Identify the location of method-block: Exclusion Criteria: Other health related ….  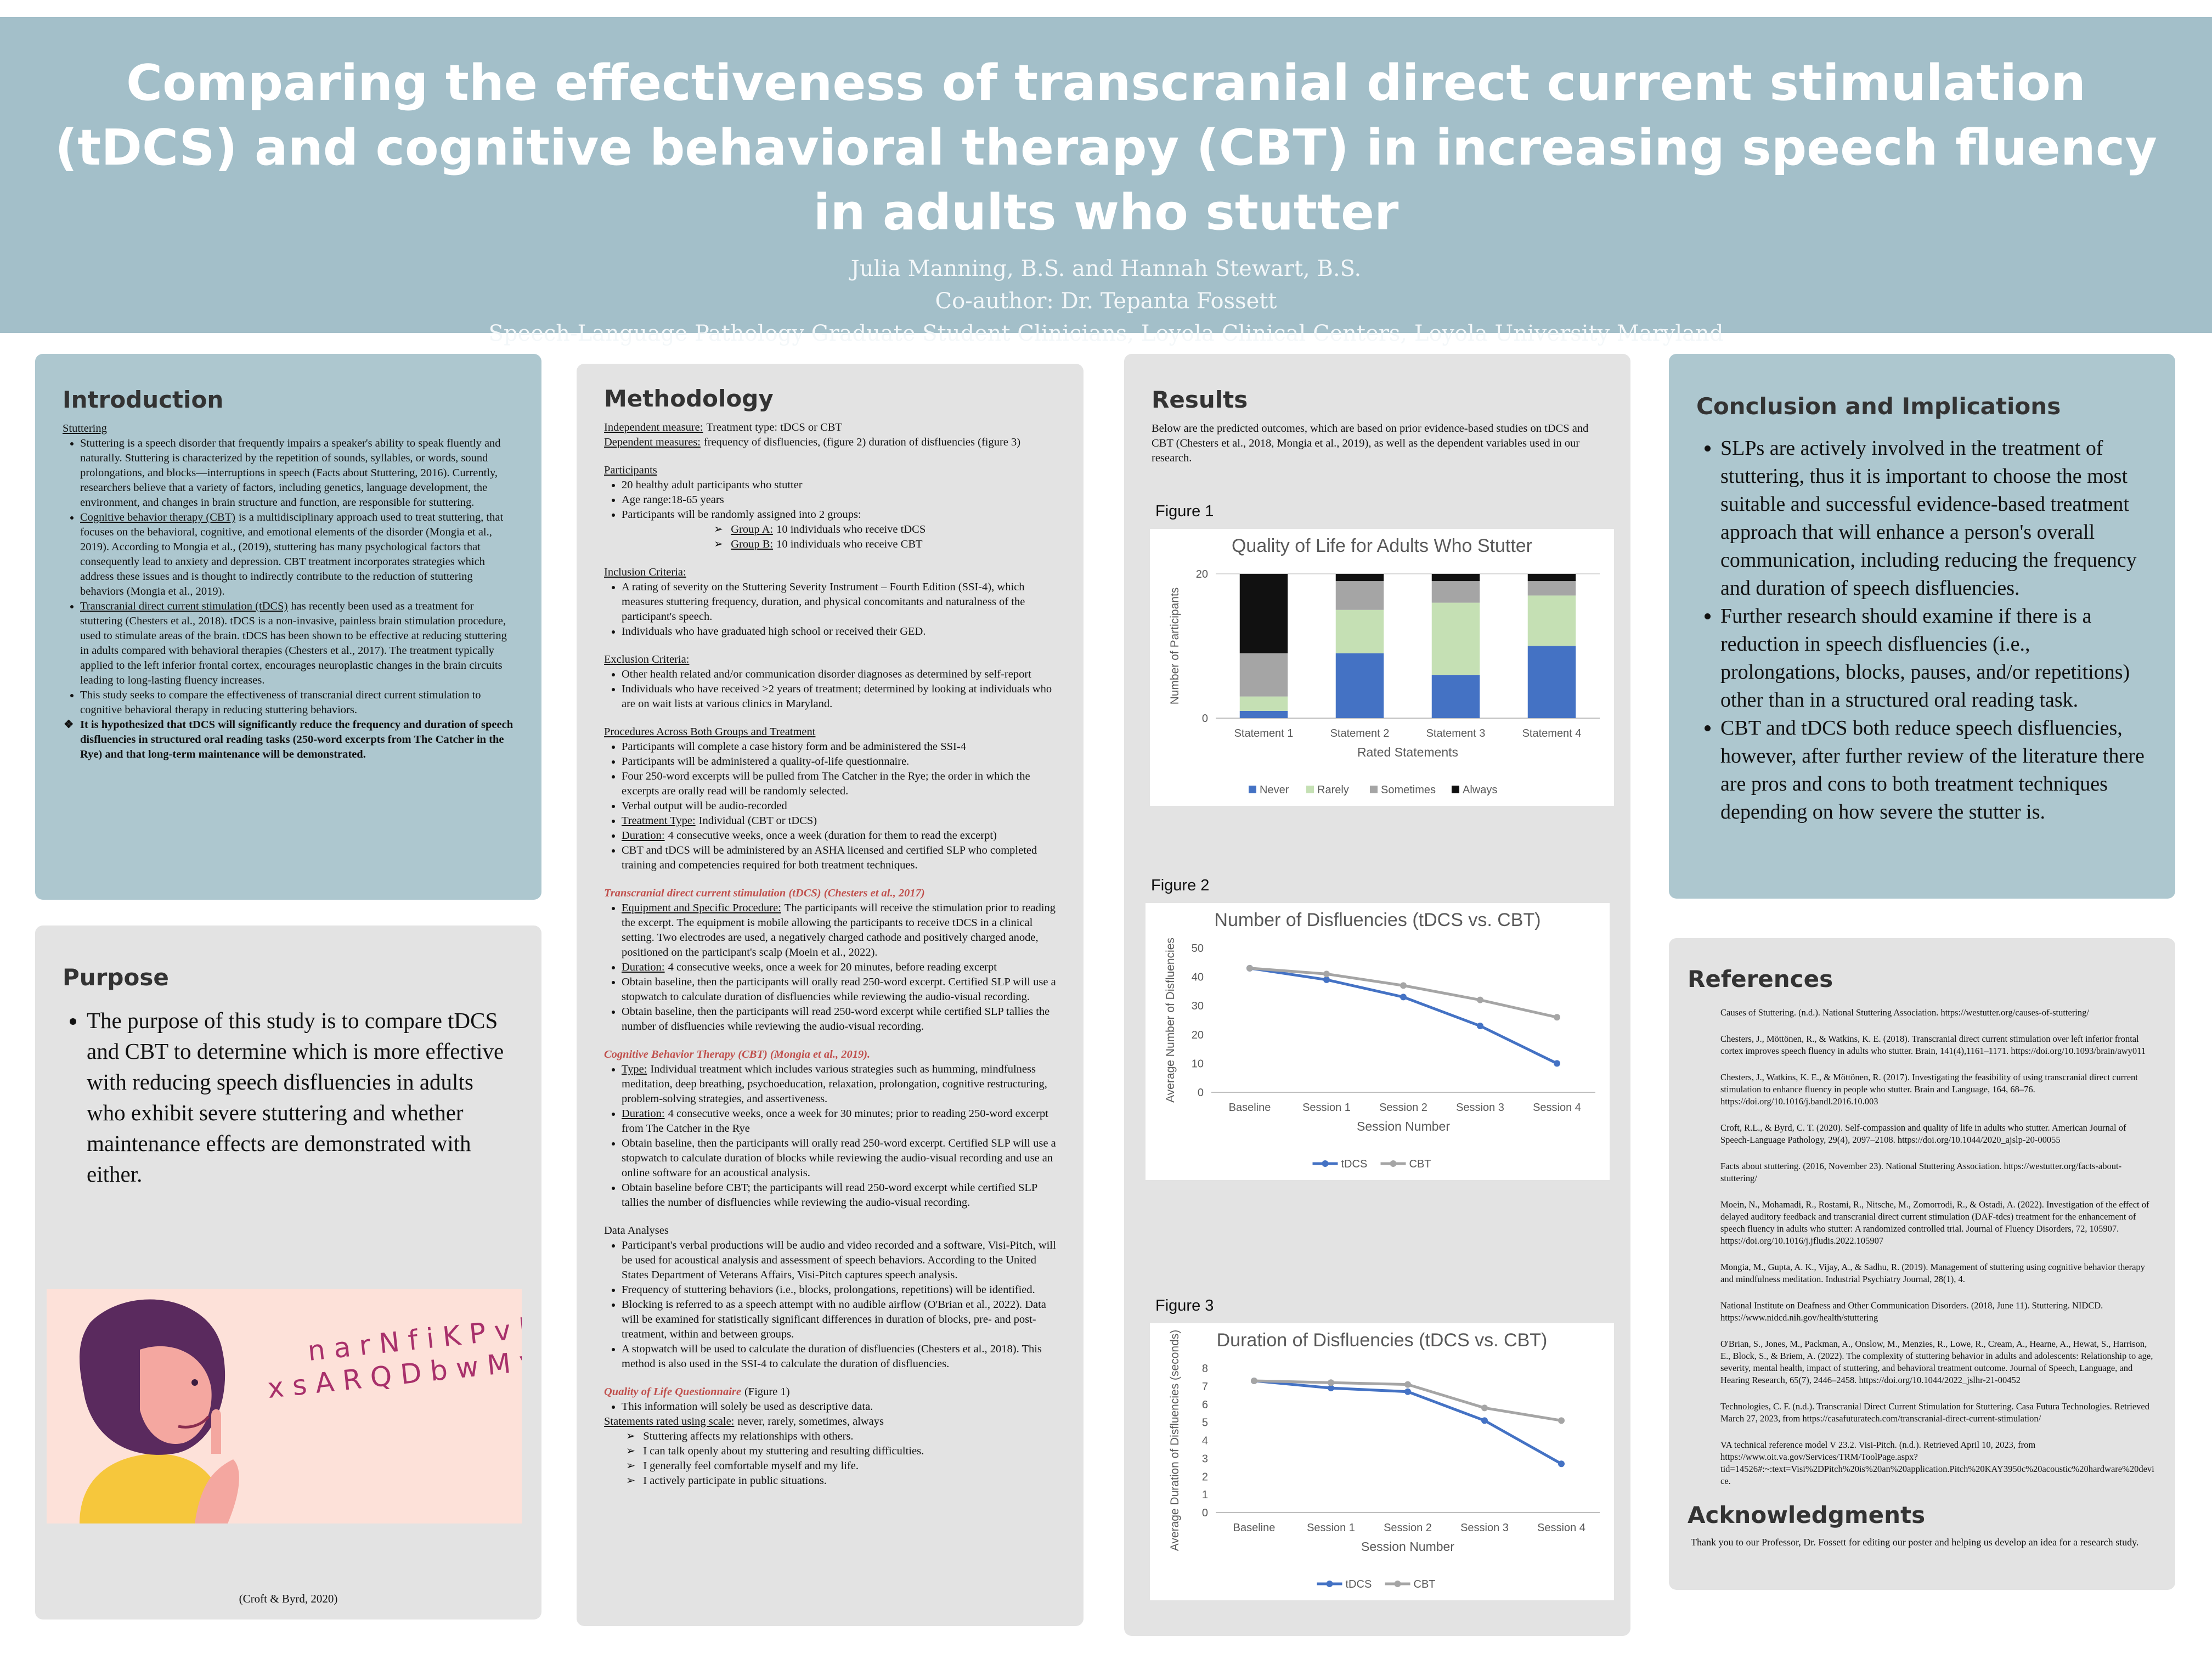
(830, 682).